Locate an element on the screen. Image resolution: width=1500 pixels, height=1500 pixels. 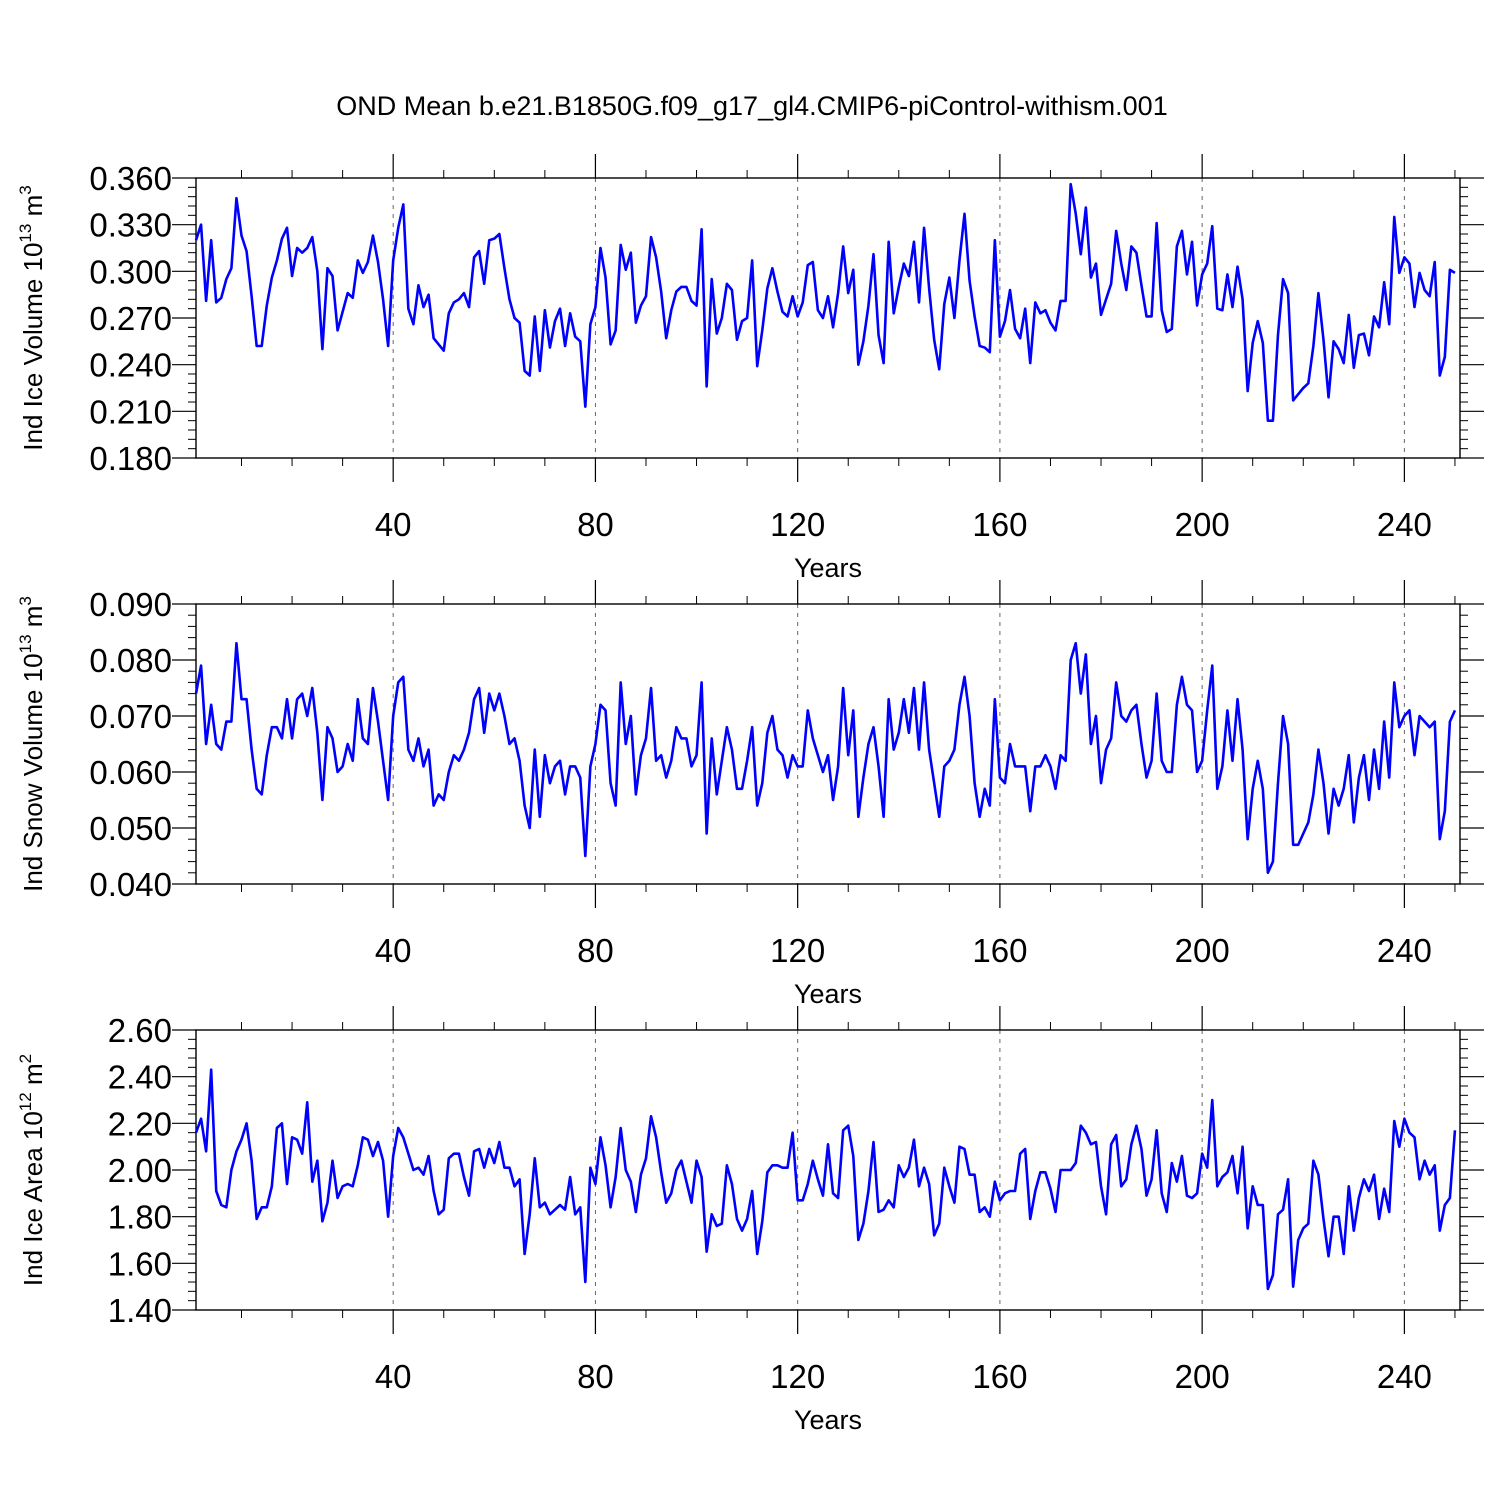
y-tick-label: 0.080 is located at coordinates (130, 660).